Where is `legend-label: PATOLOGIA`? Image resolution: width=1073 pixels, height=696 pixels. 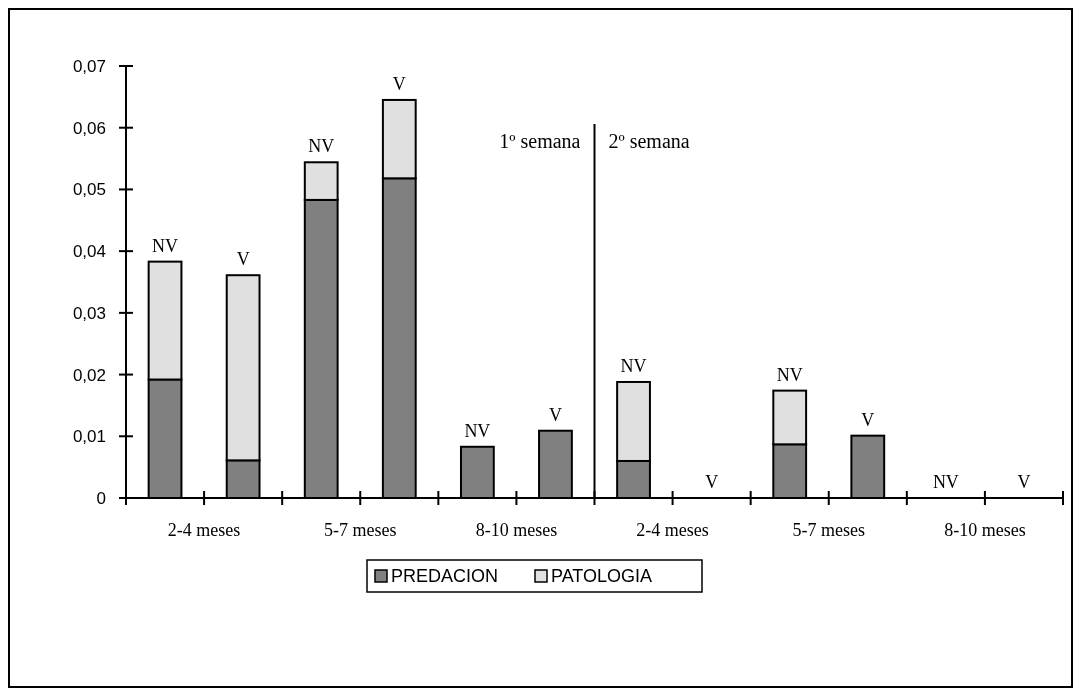
legend-label: PATOLOGIA is located at coordinates (602, 576).